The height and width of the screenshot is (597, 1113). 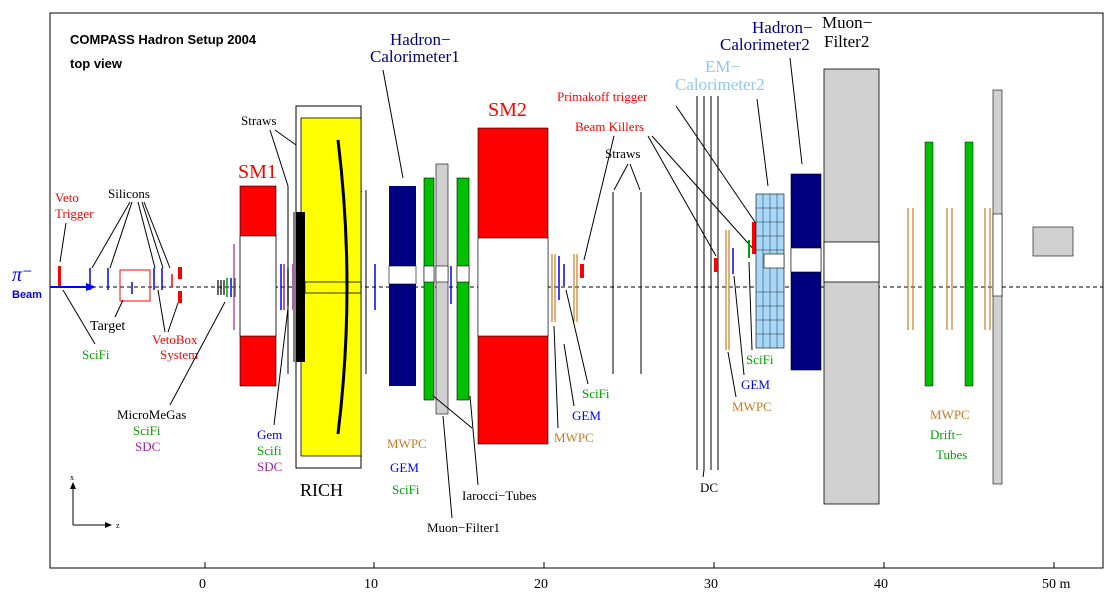 What do you see at coordinates (851, 262) in the screenshot?
I see `muon-filter2-hole` at bounding box center [851, 262].